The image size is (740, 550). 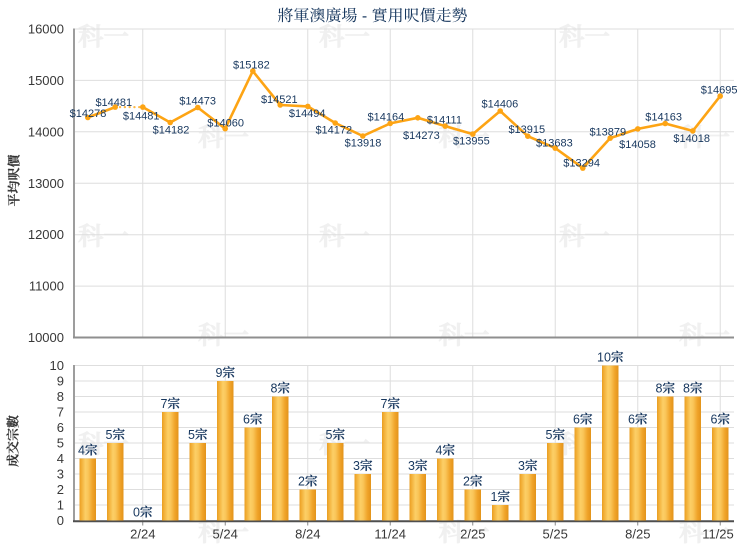 I want to click on svg-text: $14273, so click(x=421, y=136).